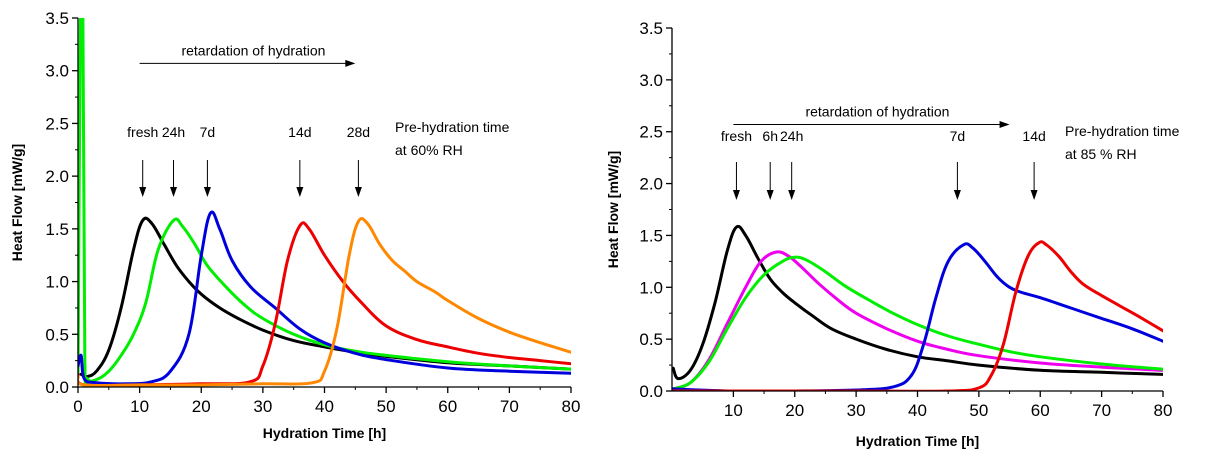  I want to click on series-group, so click(917, 307).